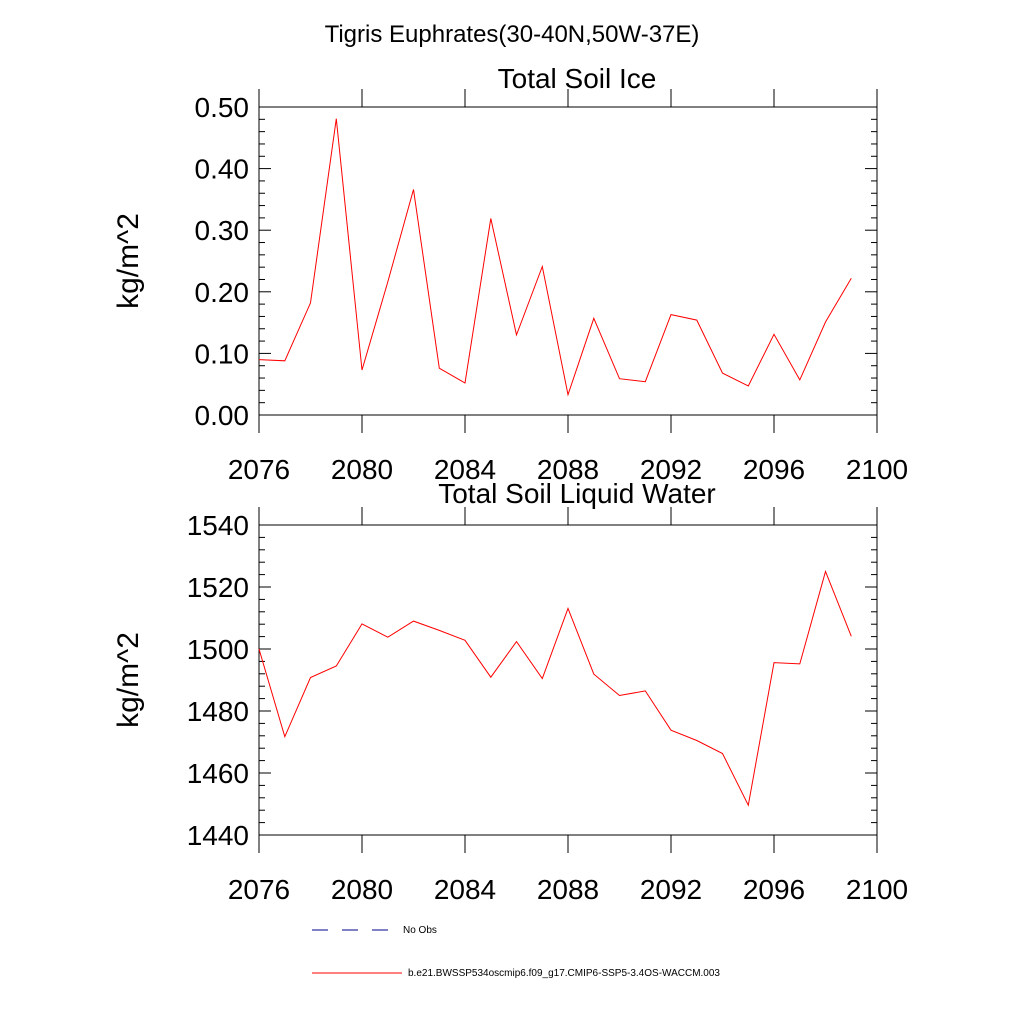  What do you see at coordinates (420, 930) in the screenshot?
I see `legend-label-obs: No Obs` at bounding box center [420, 930].